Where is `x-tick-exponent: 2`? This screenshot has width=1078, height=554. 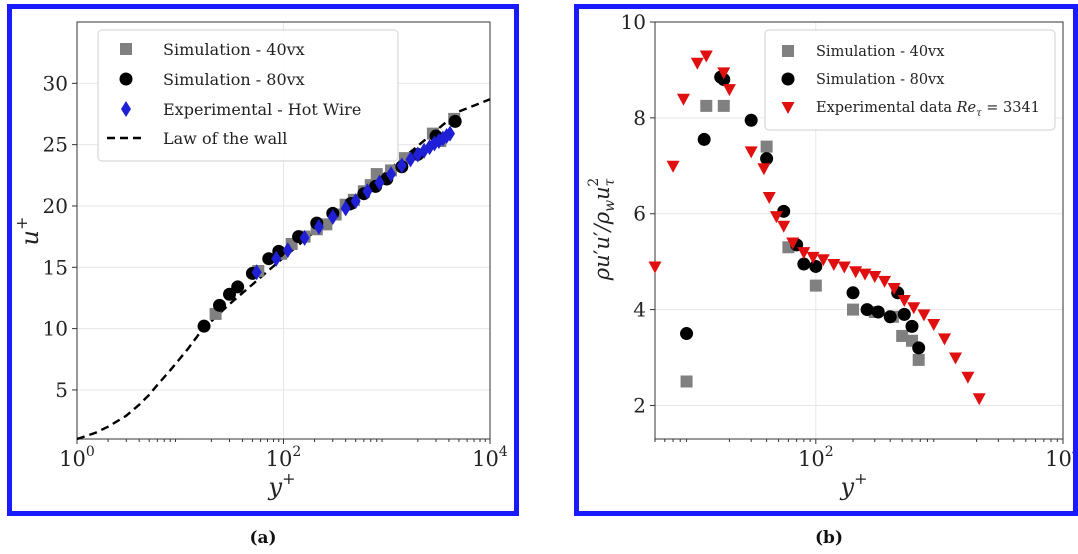 x-tick-exponent: 2 is located at coordinates (296, 452).